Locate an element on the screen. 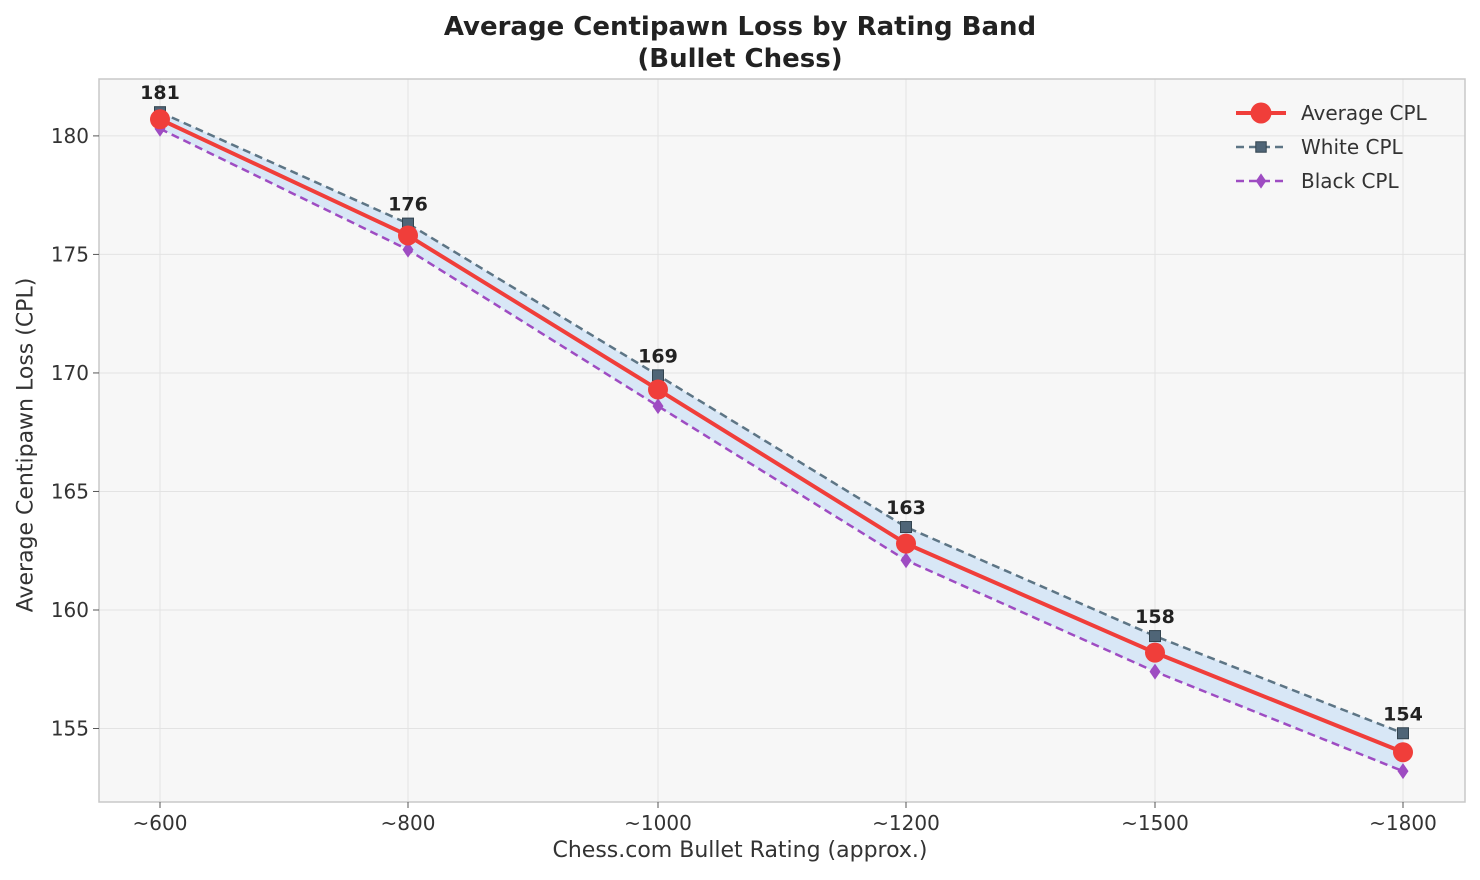 The width and height of the screenshot is (1480, 880). legend: Average CPL White CPL Black CPL is located at coordinates (1332, 147).